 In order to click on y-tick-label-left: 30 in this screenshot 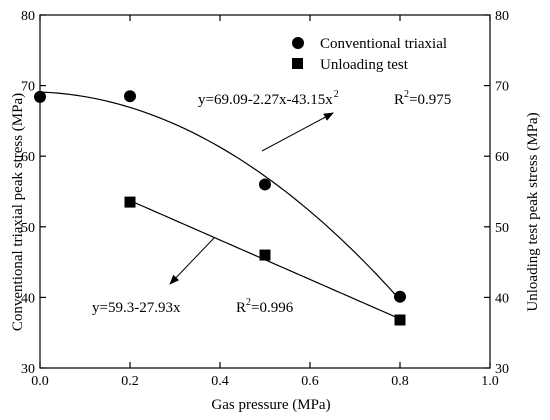, I will do `click(28, 369)`.